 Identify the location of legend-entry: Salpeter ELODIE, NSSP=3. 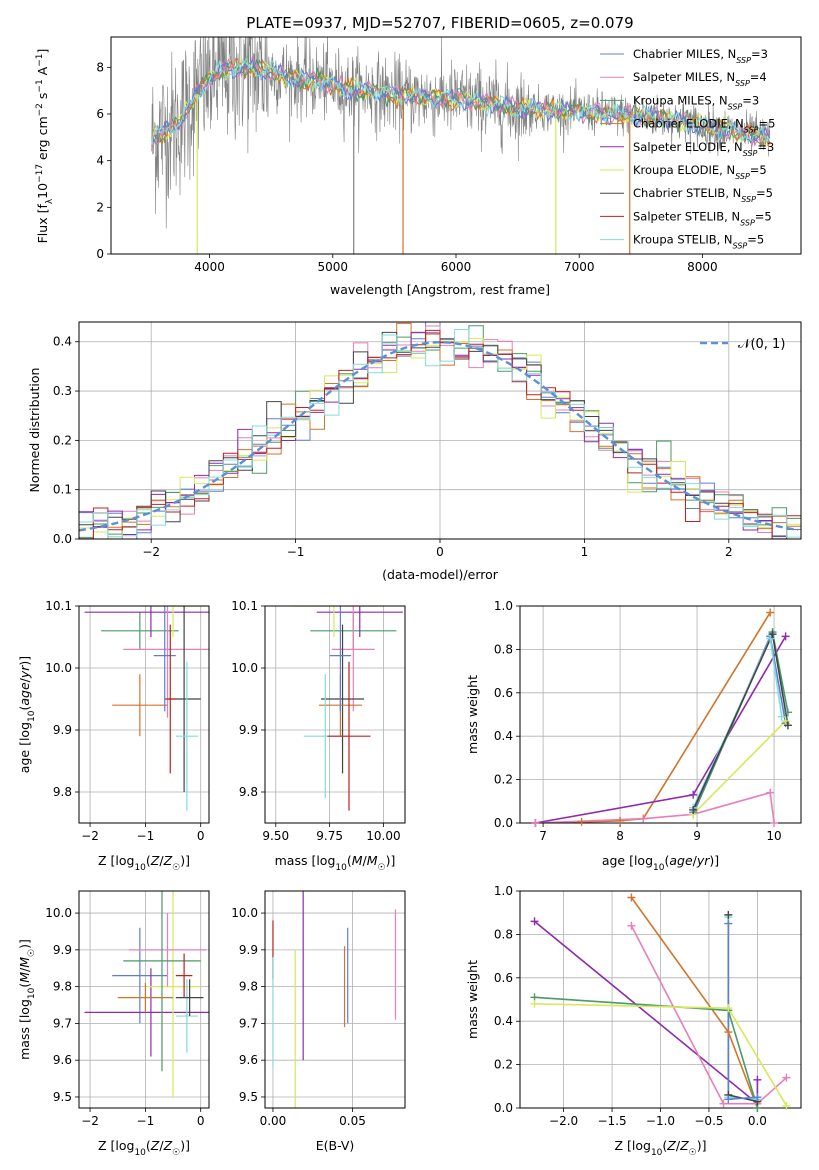
(703, 149).